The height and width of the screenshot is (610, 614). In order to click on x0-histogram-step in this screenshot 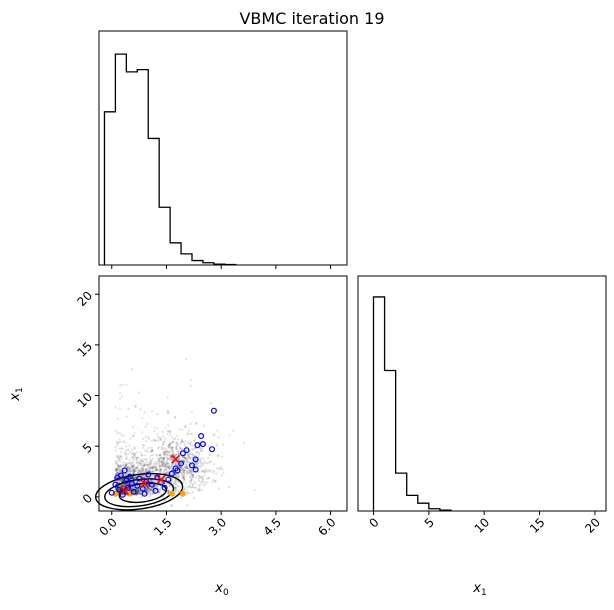, I will do `click(170, 159)`.